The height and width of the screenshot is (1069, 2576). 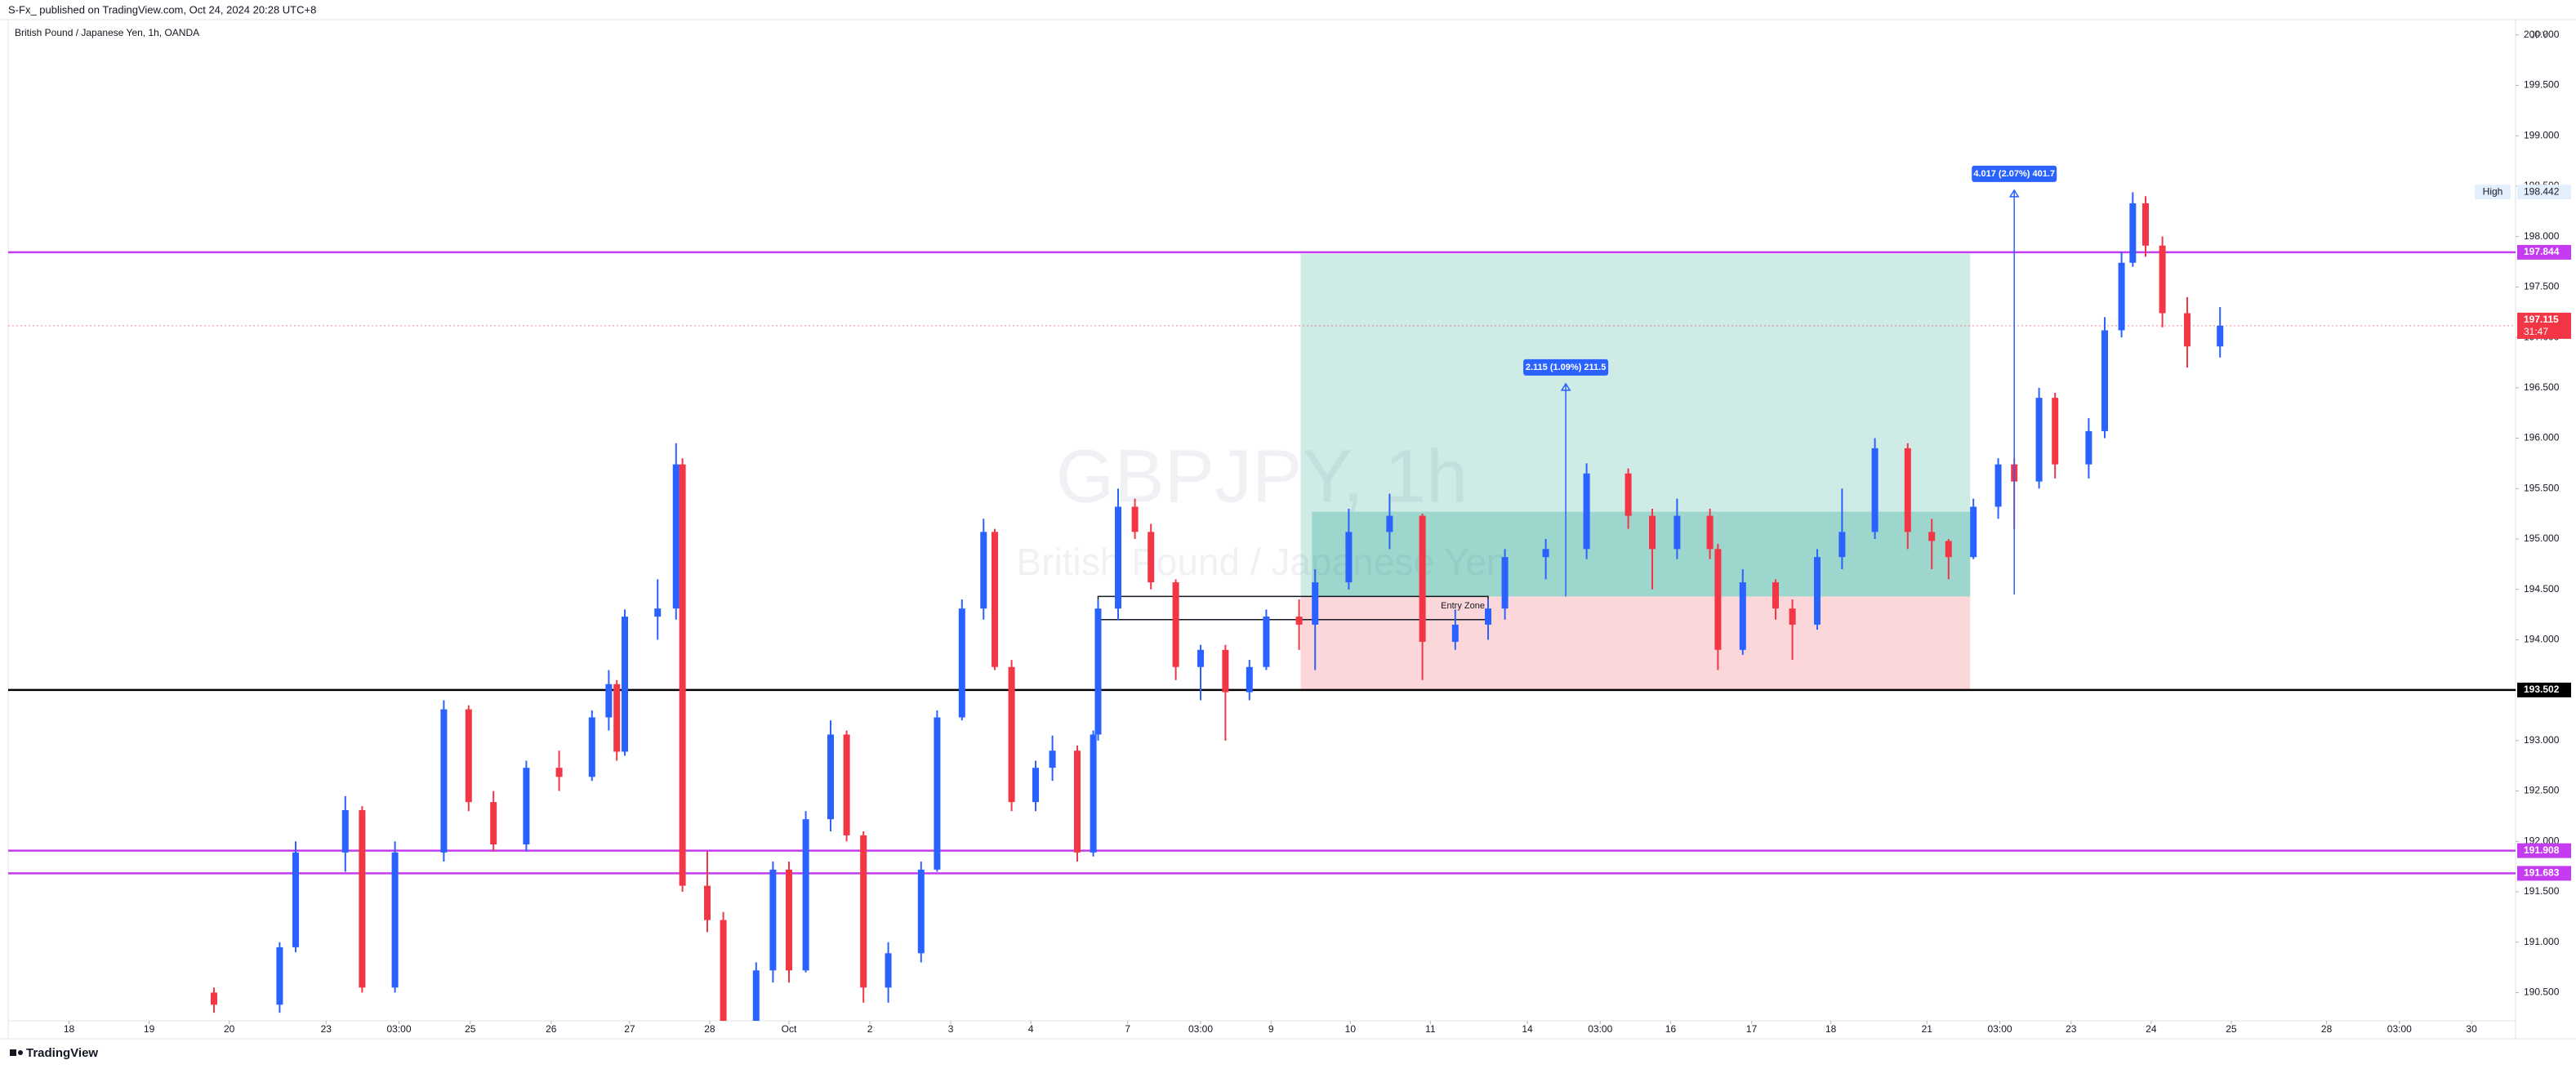 What do you see at coordinates (551, 1029) in the screenshot?
I see `x-tick-label: 26` at bounding box center [551, 1029].